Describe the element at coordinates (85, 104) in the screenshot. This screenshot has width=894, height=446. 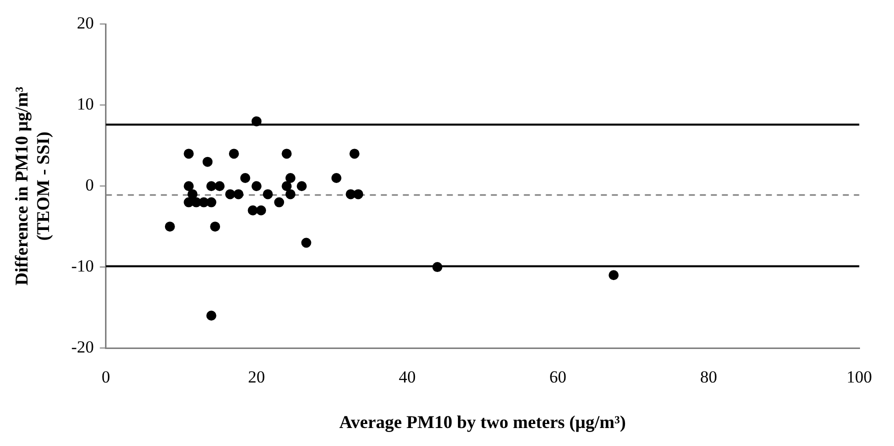
I see `y-tick-label: 10` at that location.